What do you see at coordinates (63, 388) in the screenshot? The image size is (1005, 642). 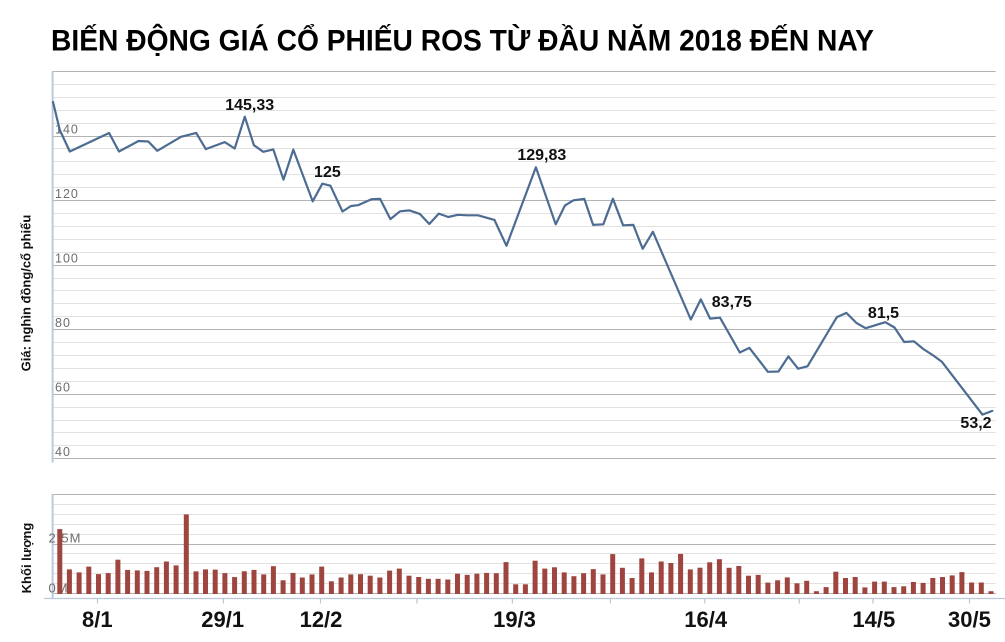 I see `svg-text: 60` at bounding box center [63, 388].